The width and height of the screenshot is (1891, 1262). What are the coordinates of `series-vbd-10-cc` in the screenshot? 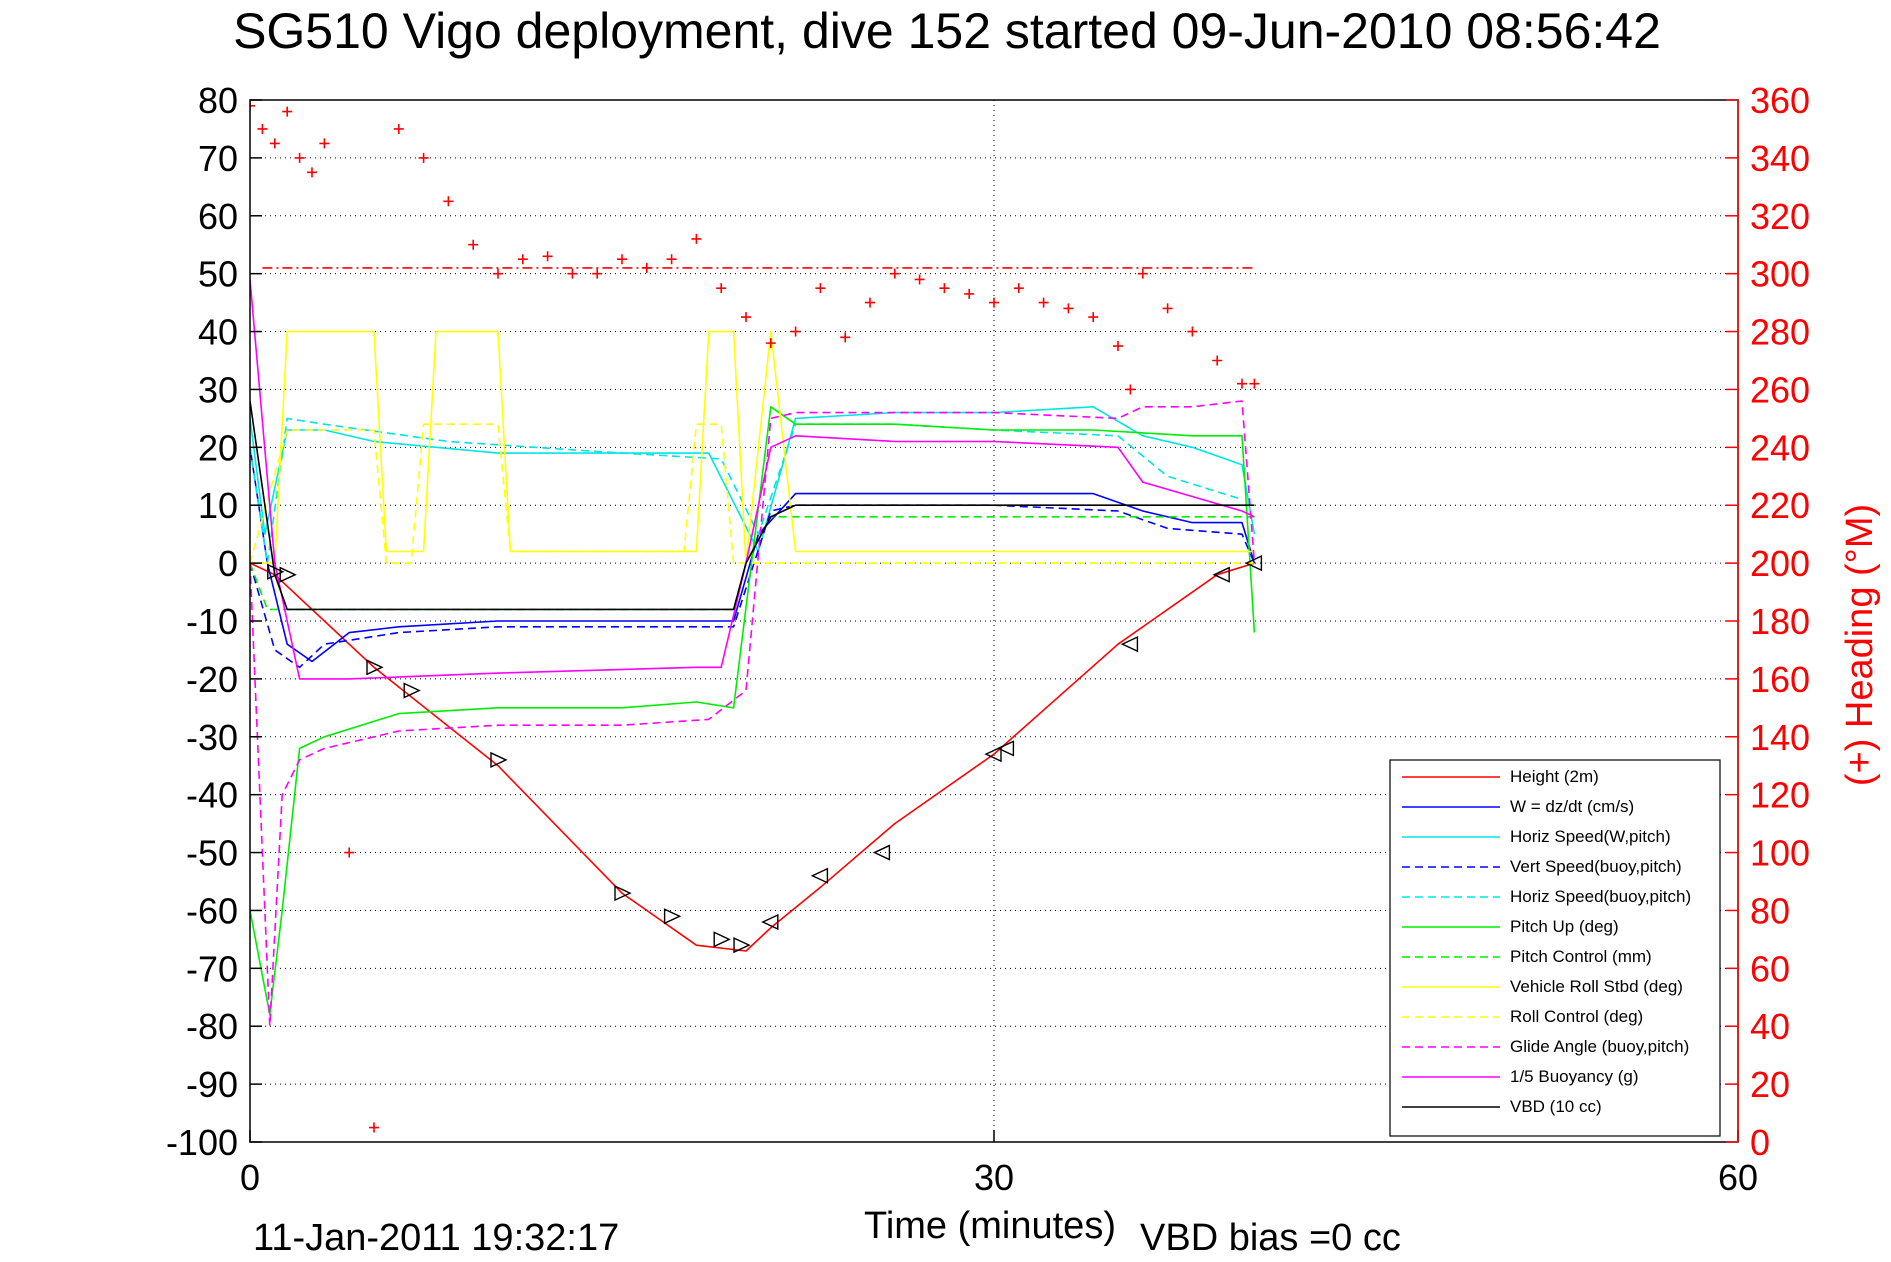 It's located at (752, 505).